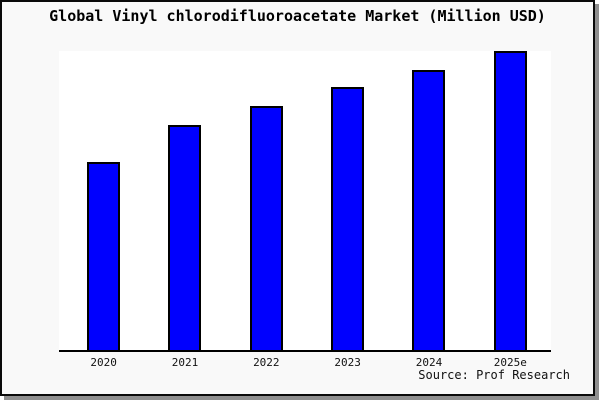 The image size is (600, 400). What do you see at coordinates (103, 362) in the screenshot?
I see `x-tick-label-2020: 2020` at bounding box center [103, 362].